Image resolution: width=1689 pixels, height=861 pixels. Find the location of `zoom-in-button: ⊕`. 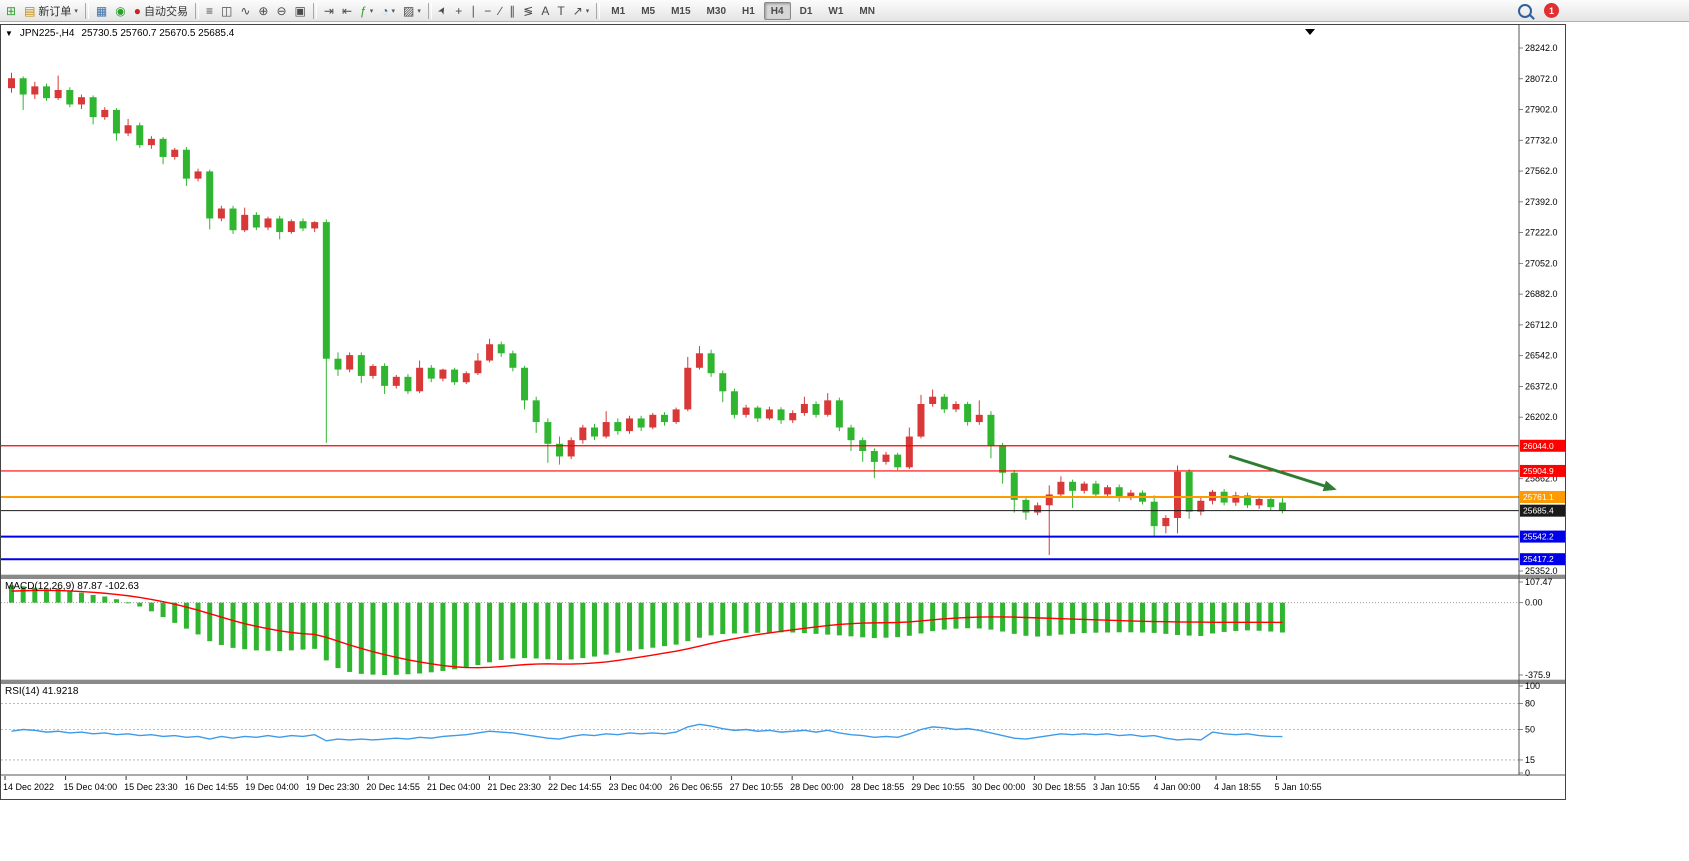

zoom-in-button: ⊕ is located at coordinates (263, 11).